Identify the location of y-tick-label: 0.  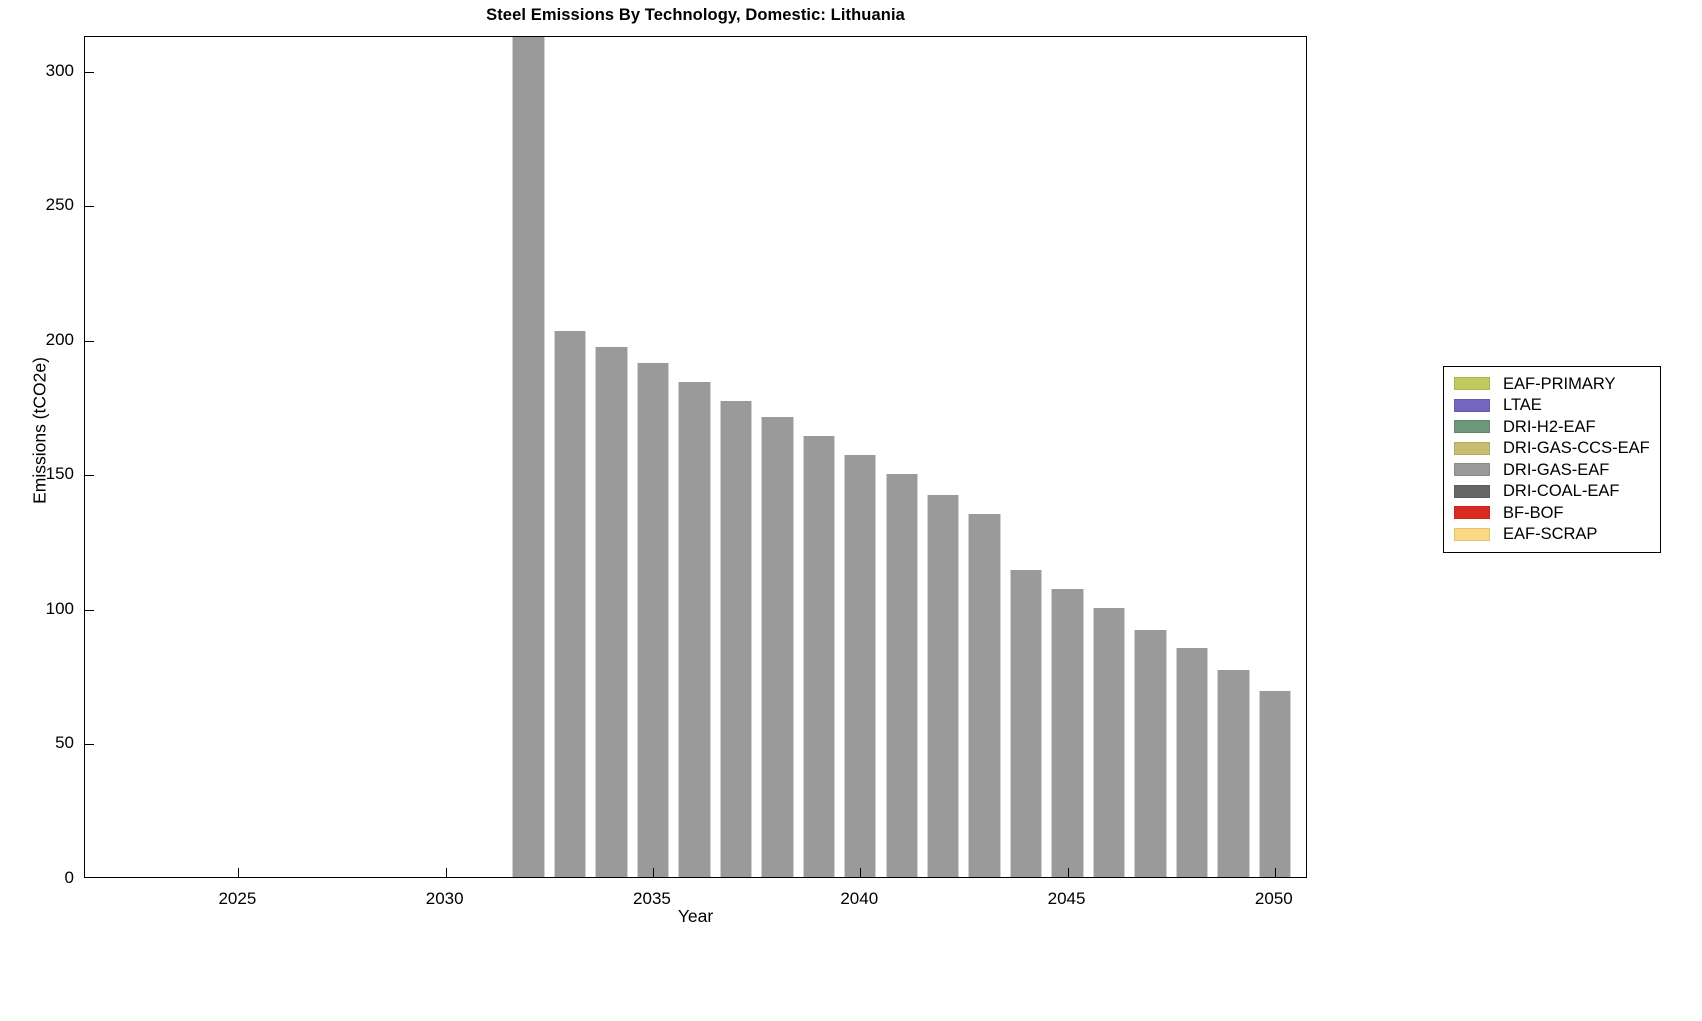
(69, 877).